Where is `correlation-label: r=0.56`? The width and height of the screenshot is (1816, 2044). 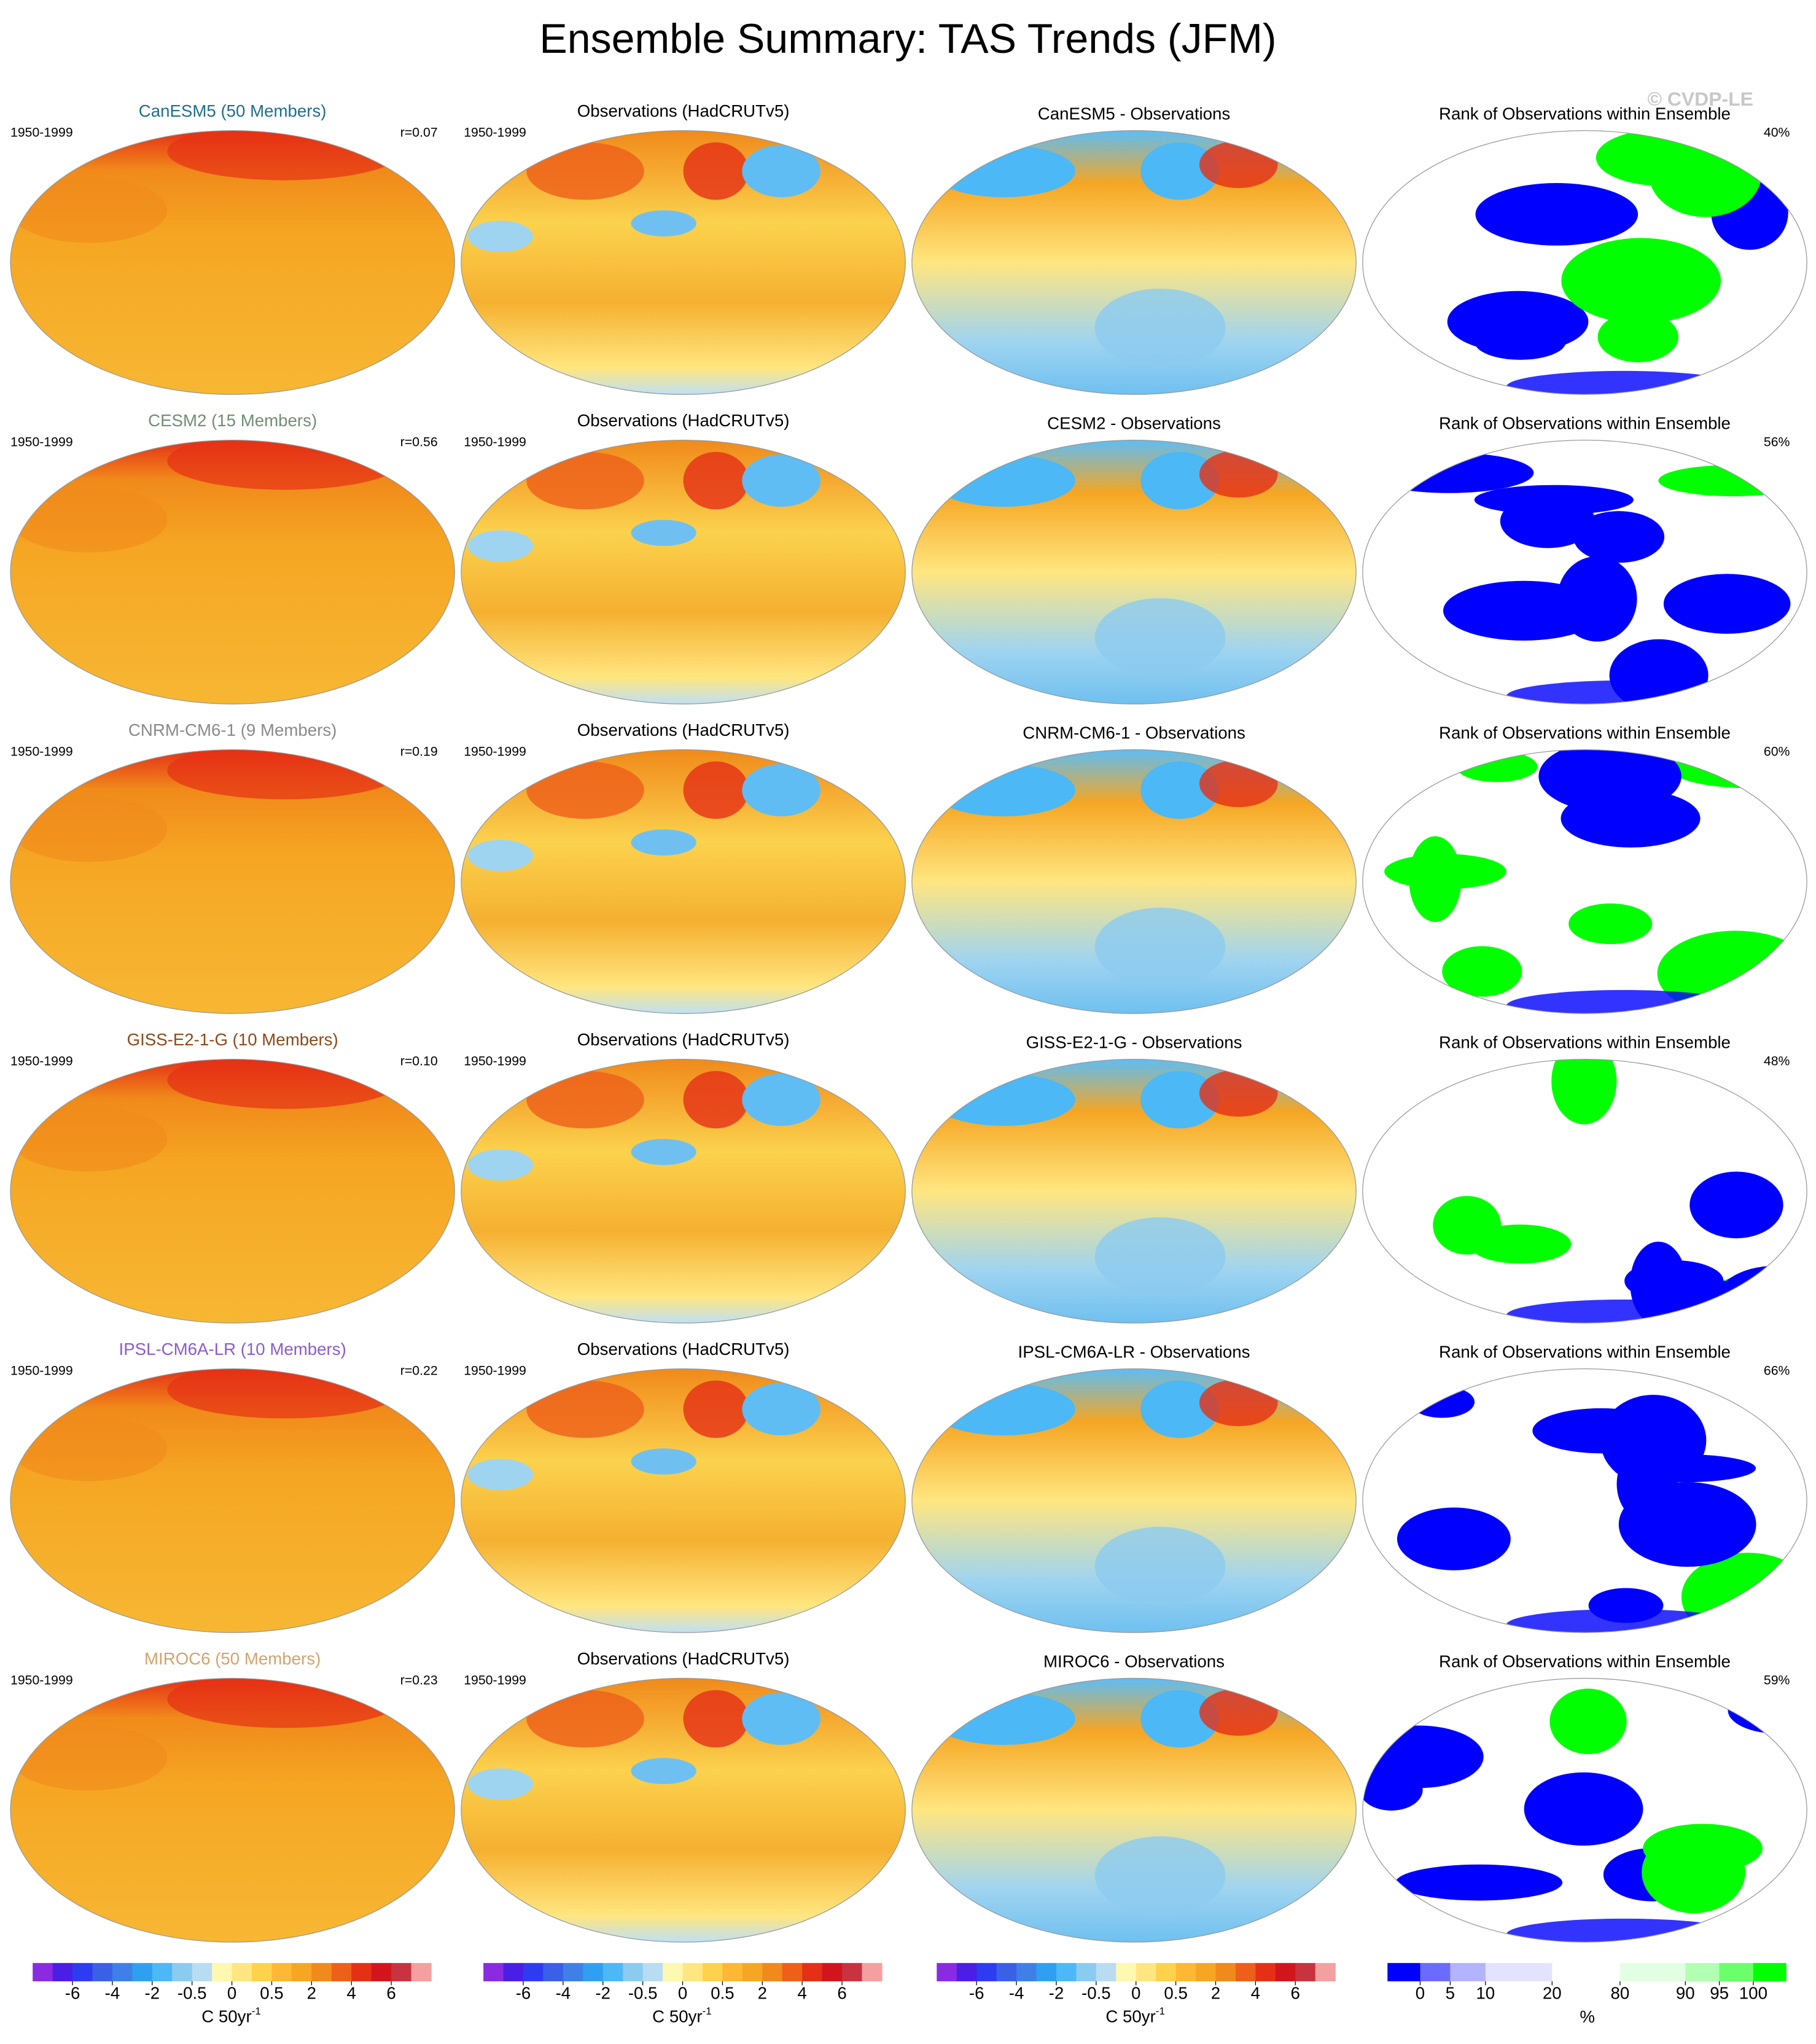
correlation-label: r=0.56 is located at coordinates (419, 442).